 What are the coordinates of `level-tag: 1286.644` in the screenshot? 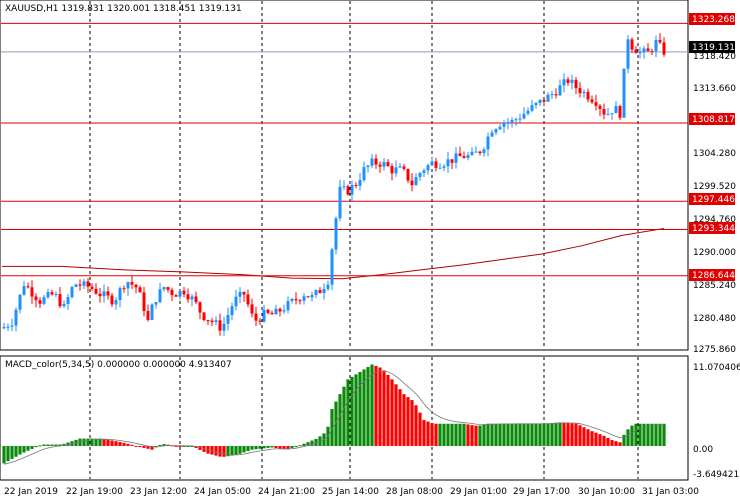 It's located at (713, 276).